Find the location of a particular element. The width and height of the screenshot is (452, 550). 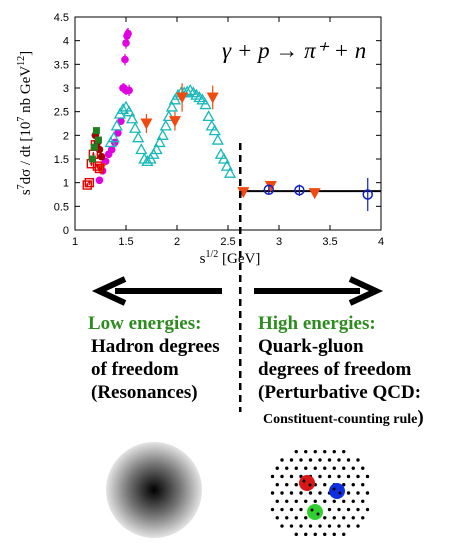

y-axis-label-exp12: 12 is located at coordinates (21, 61).